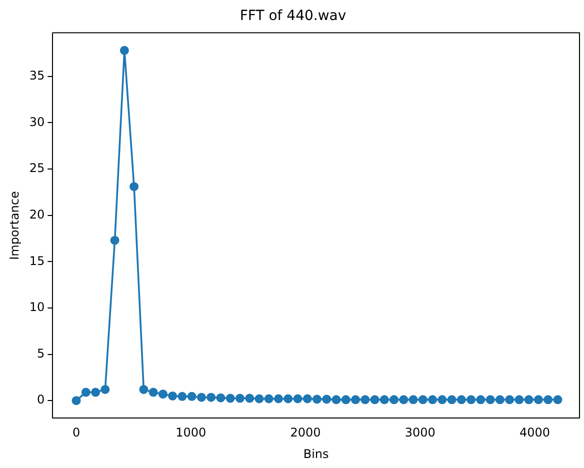  What do you see at coordinates (37, 75) in the screenshot?
I see `y-tick-label: 35` at bounding box center [37, 75].